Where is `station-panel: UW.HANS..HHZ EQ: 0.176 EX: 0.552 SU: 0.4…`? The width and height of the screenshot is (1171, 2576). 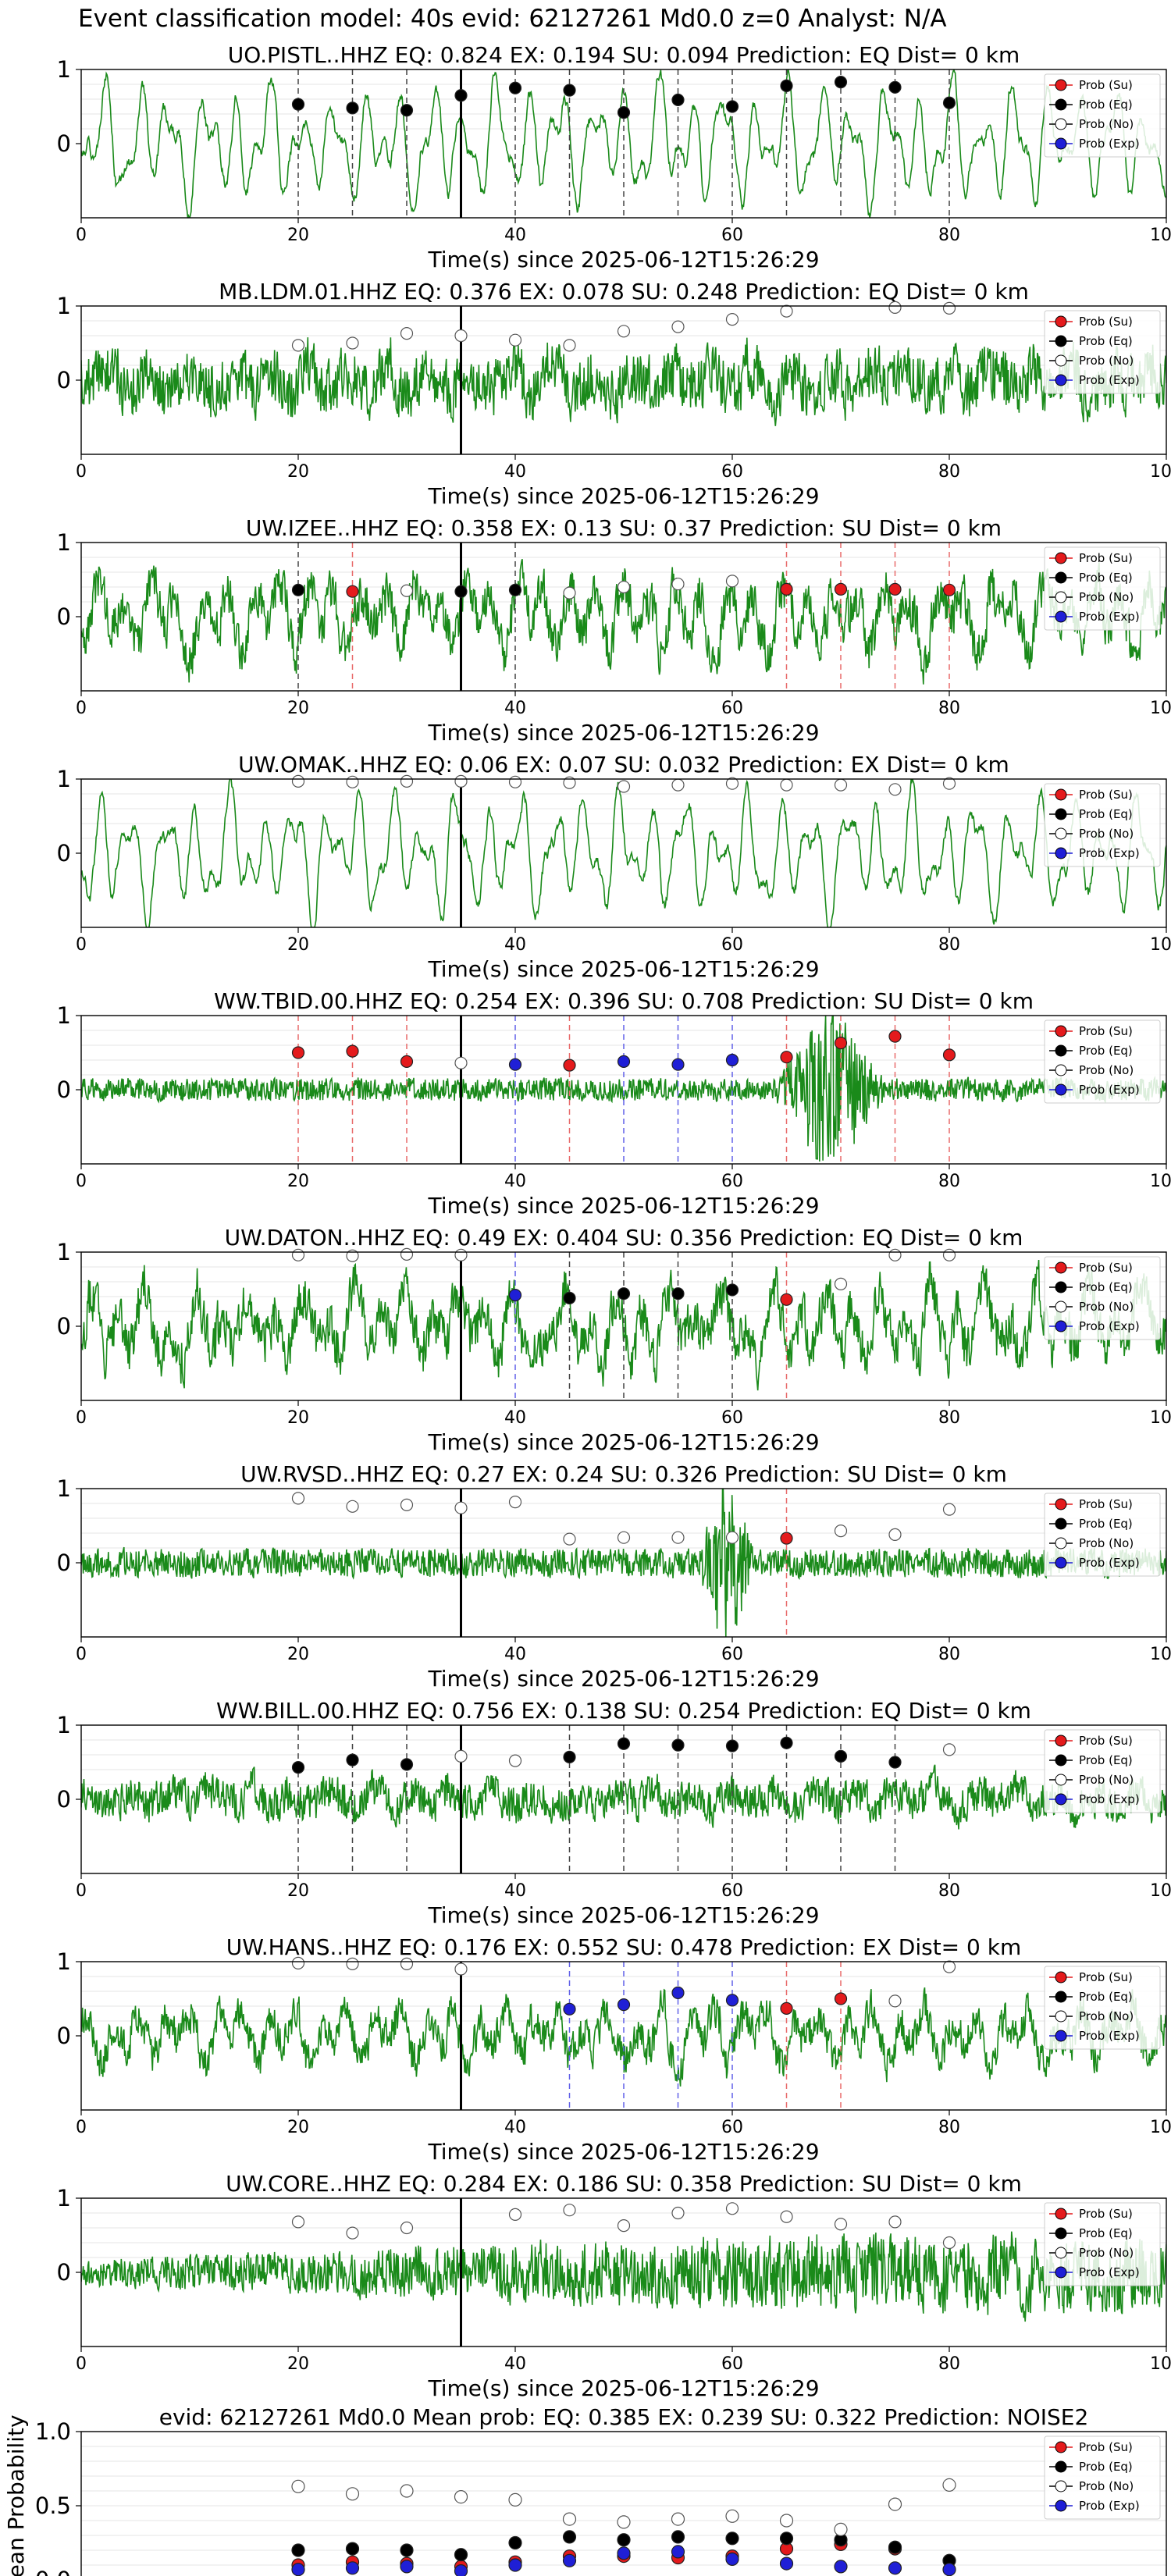
station-panel: UW.HANS..HHZ EQ: 0.176 EX: 0.552 SU: 0.4… is located at coordinates (614, 2049).